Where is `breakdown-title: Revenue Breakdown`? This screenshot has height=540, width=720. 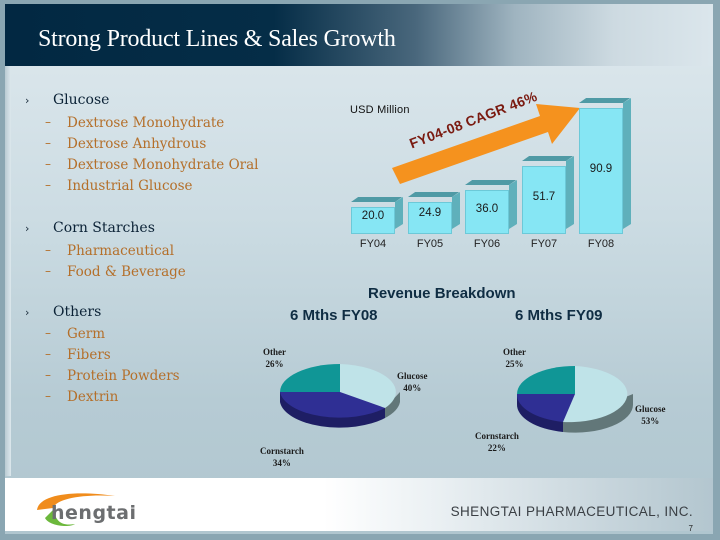
breakdown-title: Revenue Breakdown is located at coordinates (442, 293).